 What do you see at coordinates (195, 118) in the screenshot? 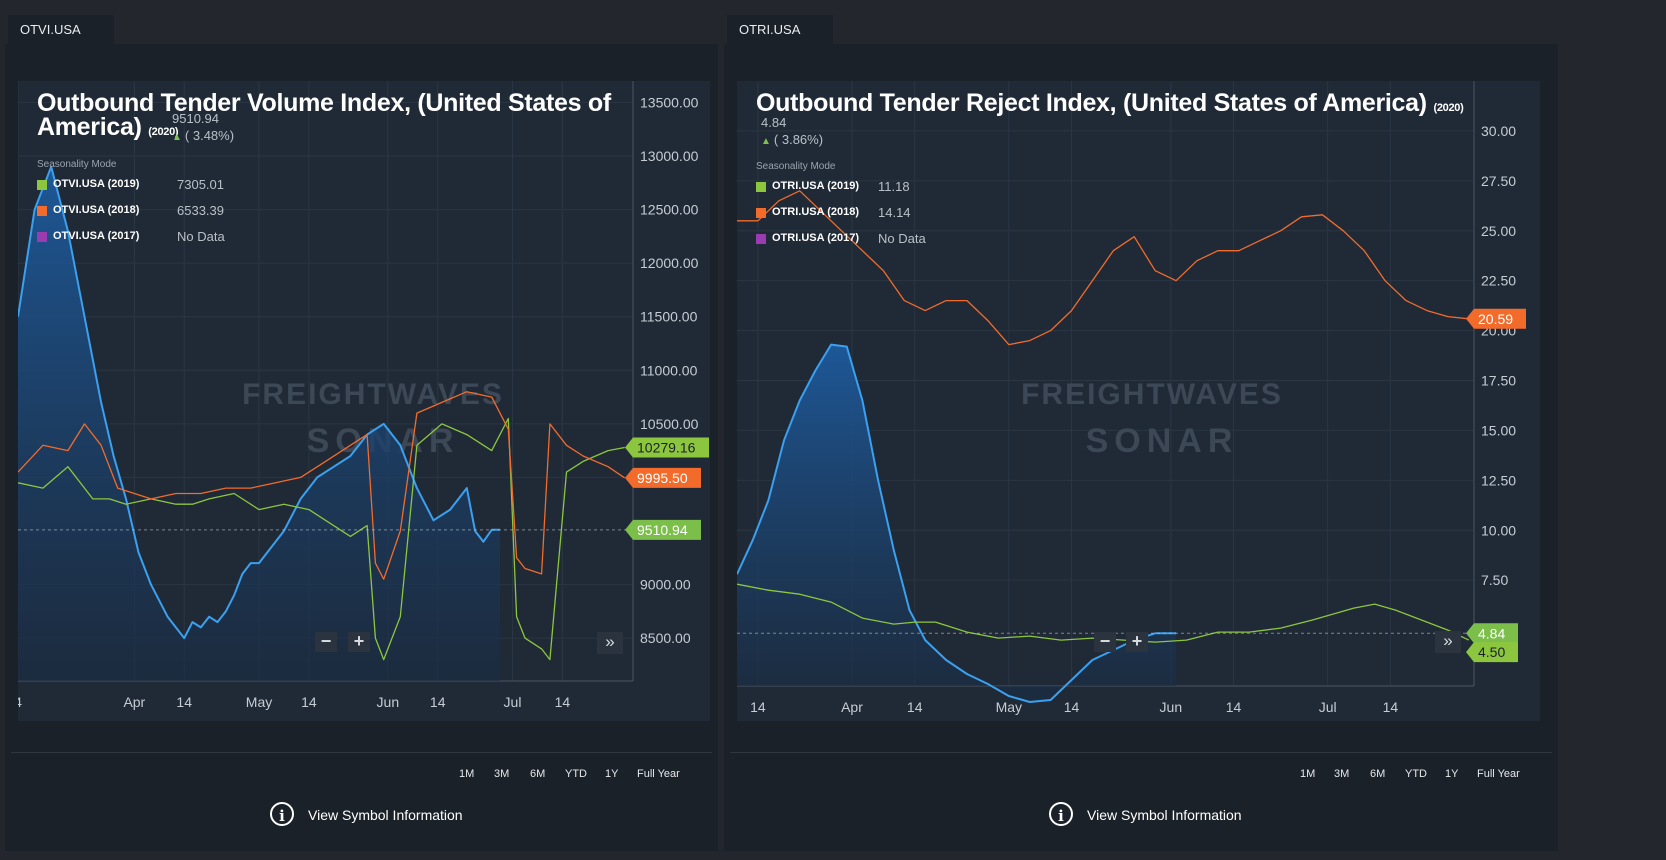
I see `last-value: 9510.94` at bounding box center [195, 118].